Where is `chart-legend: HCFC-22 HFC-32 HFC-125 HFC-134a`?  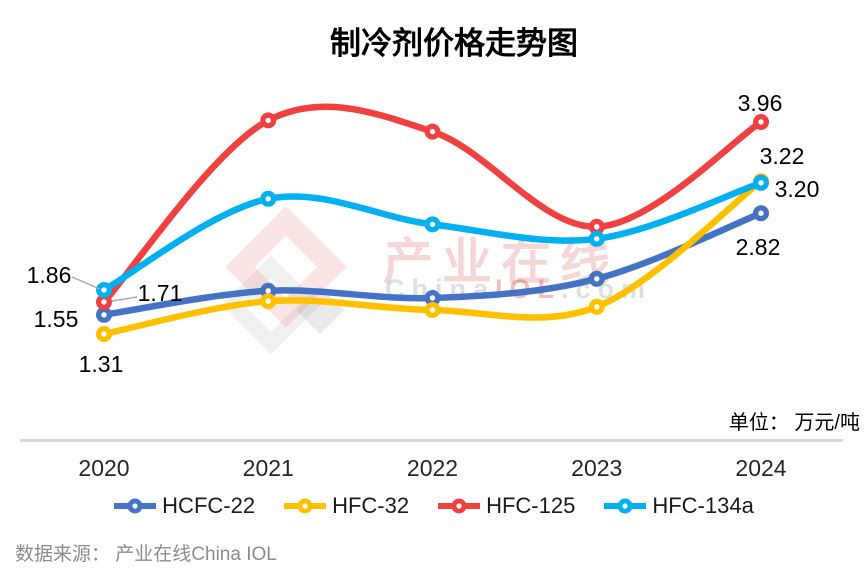 chart-legend: HCFC-22 HFC-32 HFC-125 HFC-134a is located at coordinates (433, 506).